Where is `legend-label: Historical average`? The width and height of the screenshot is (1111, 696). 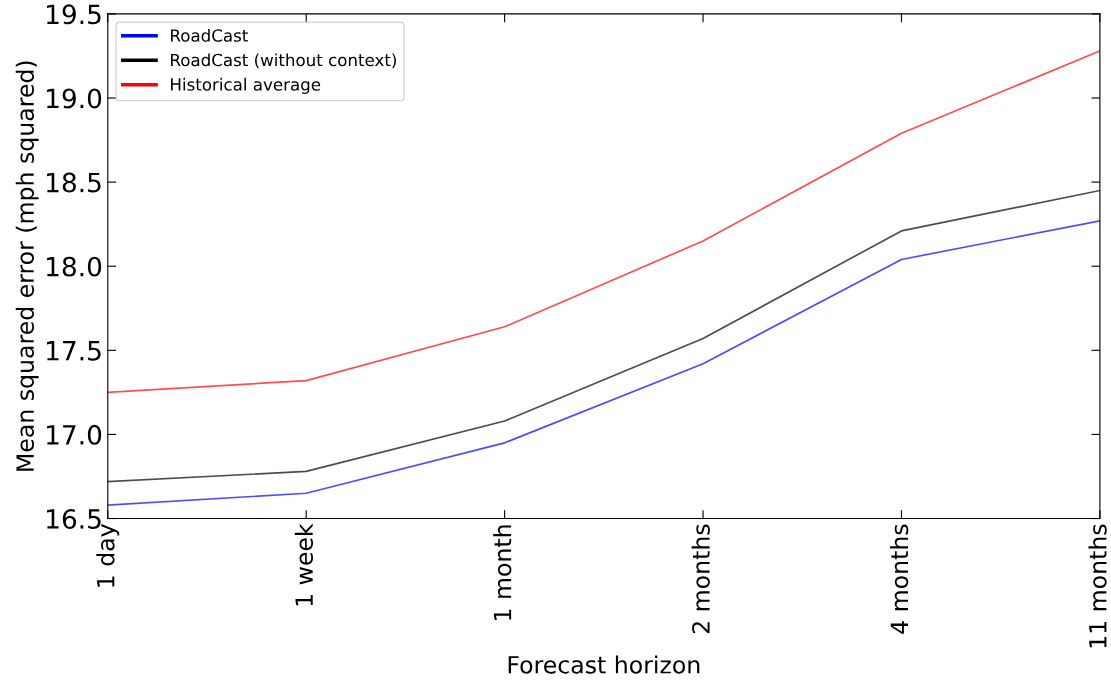
legend-label: Historical average is located at coordinates (246, 85).